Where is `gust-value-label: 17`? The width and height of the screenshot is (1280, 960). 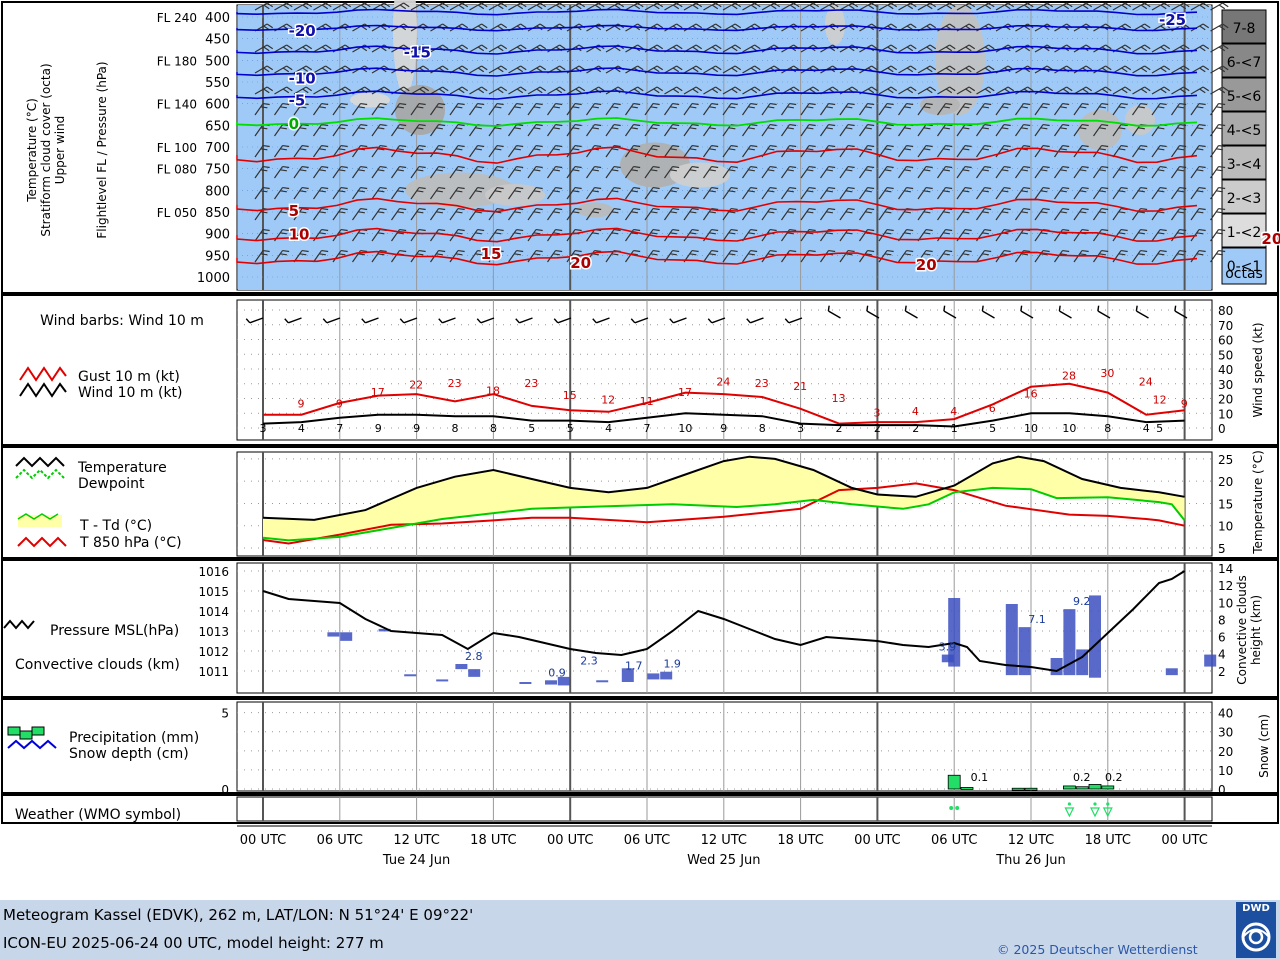
gust-value-label: 17 is located at coordinates (685, 392).